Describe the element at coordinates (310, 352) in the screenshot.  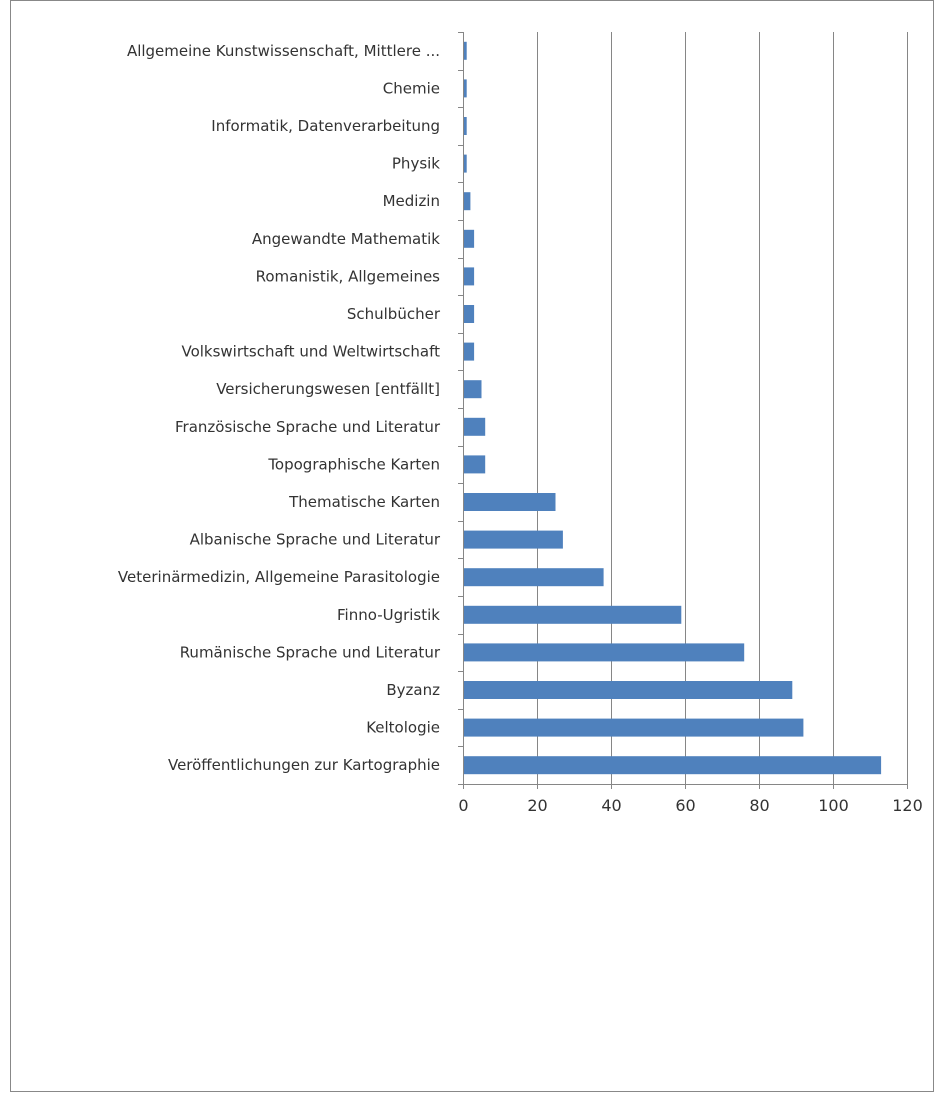
I see `category-label: Volkswirtschaft und Weltwirtschaft` at that location.